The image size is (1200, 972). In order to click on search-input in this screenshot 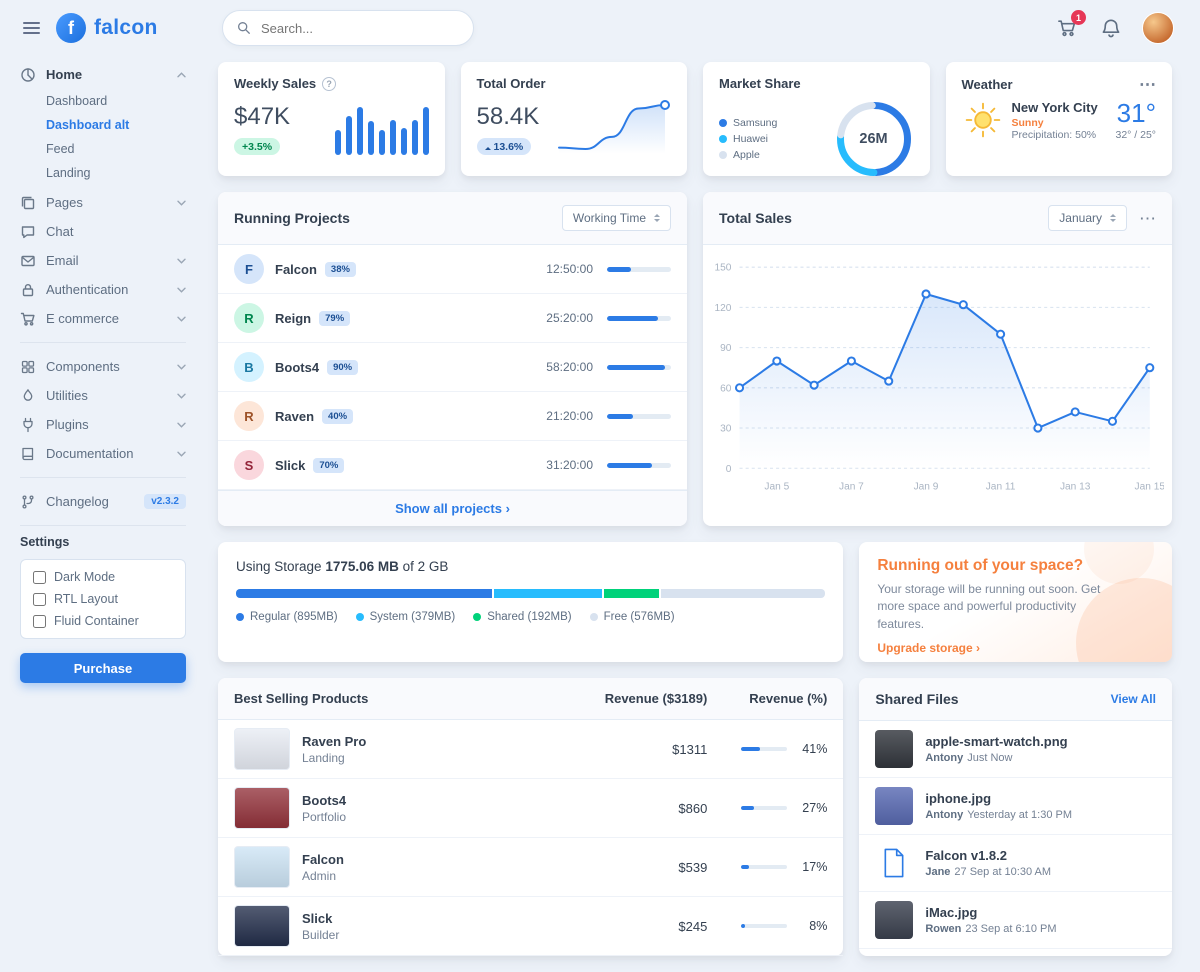, I will do `click(359, 28)`.